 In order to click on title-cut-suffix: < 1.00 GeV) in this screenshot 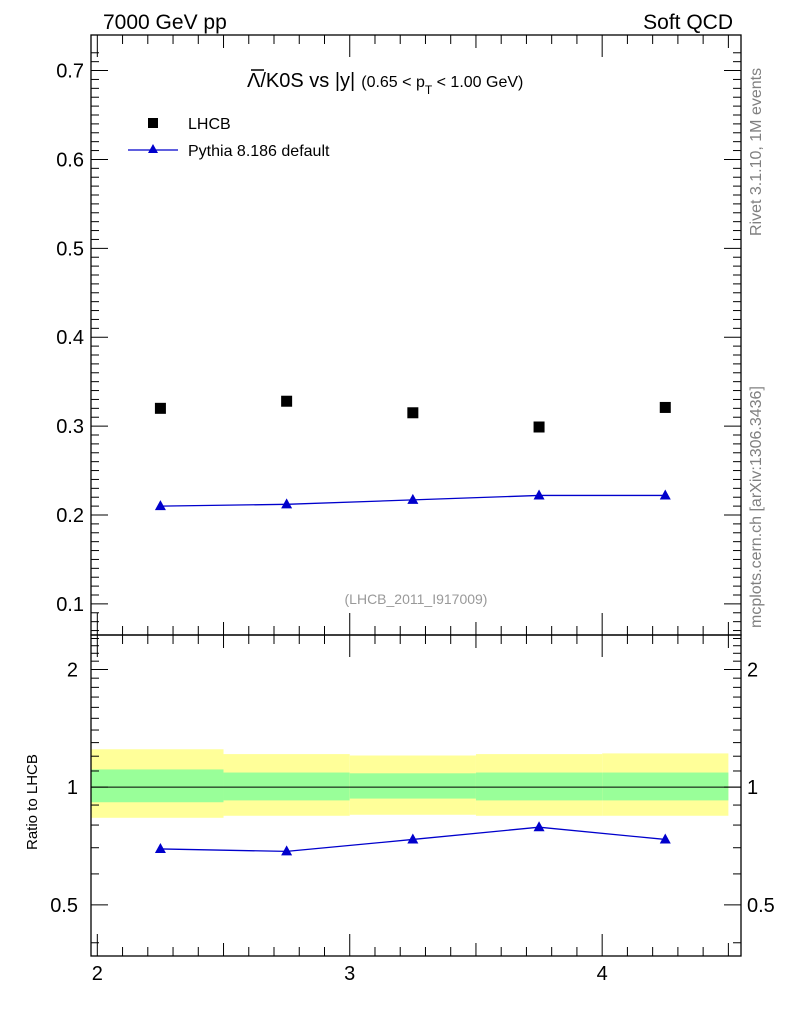, I will do `click(477, 82)`.